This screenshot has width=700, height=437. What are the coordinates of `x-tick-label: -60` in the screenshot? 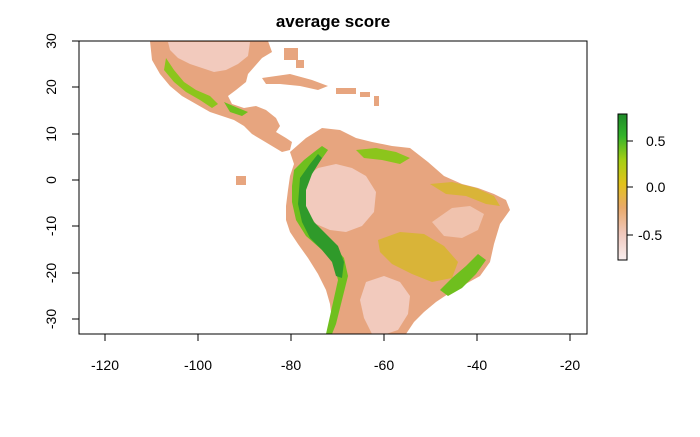 It's located at (384, 365).